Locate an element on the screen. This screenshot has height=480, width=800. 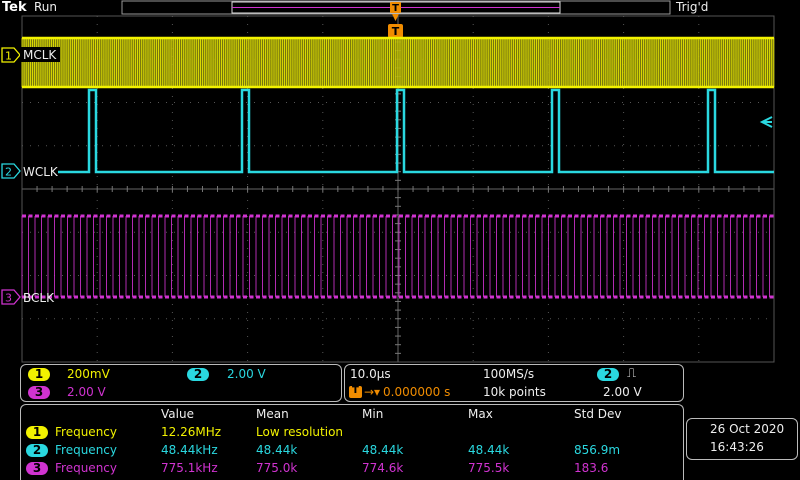
date-display: 26 Oct 2020 is located at coordinates (747, 429).